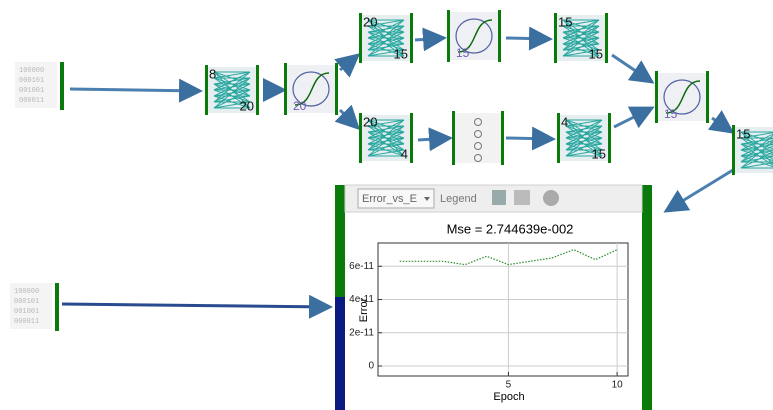 Image resolution: width=773 pixels, height=410 pixels. I want to click on activation-label: 20, so click(300, 106).